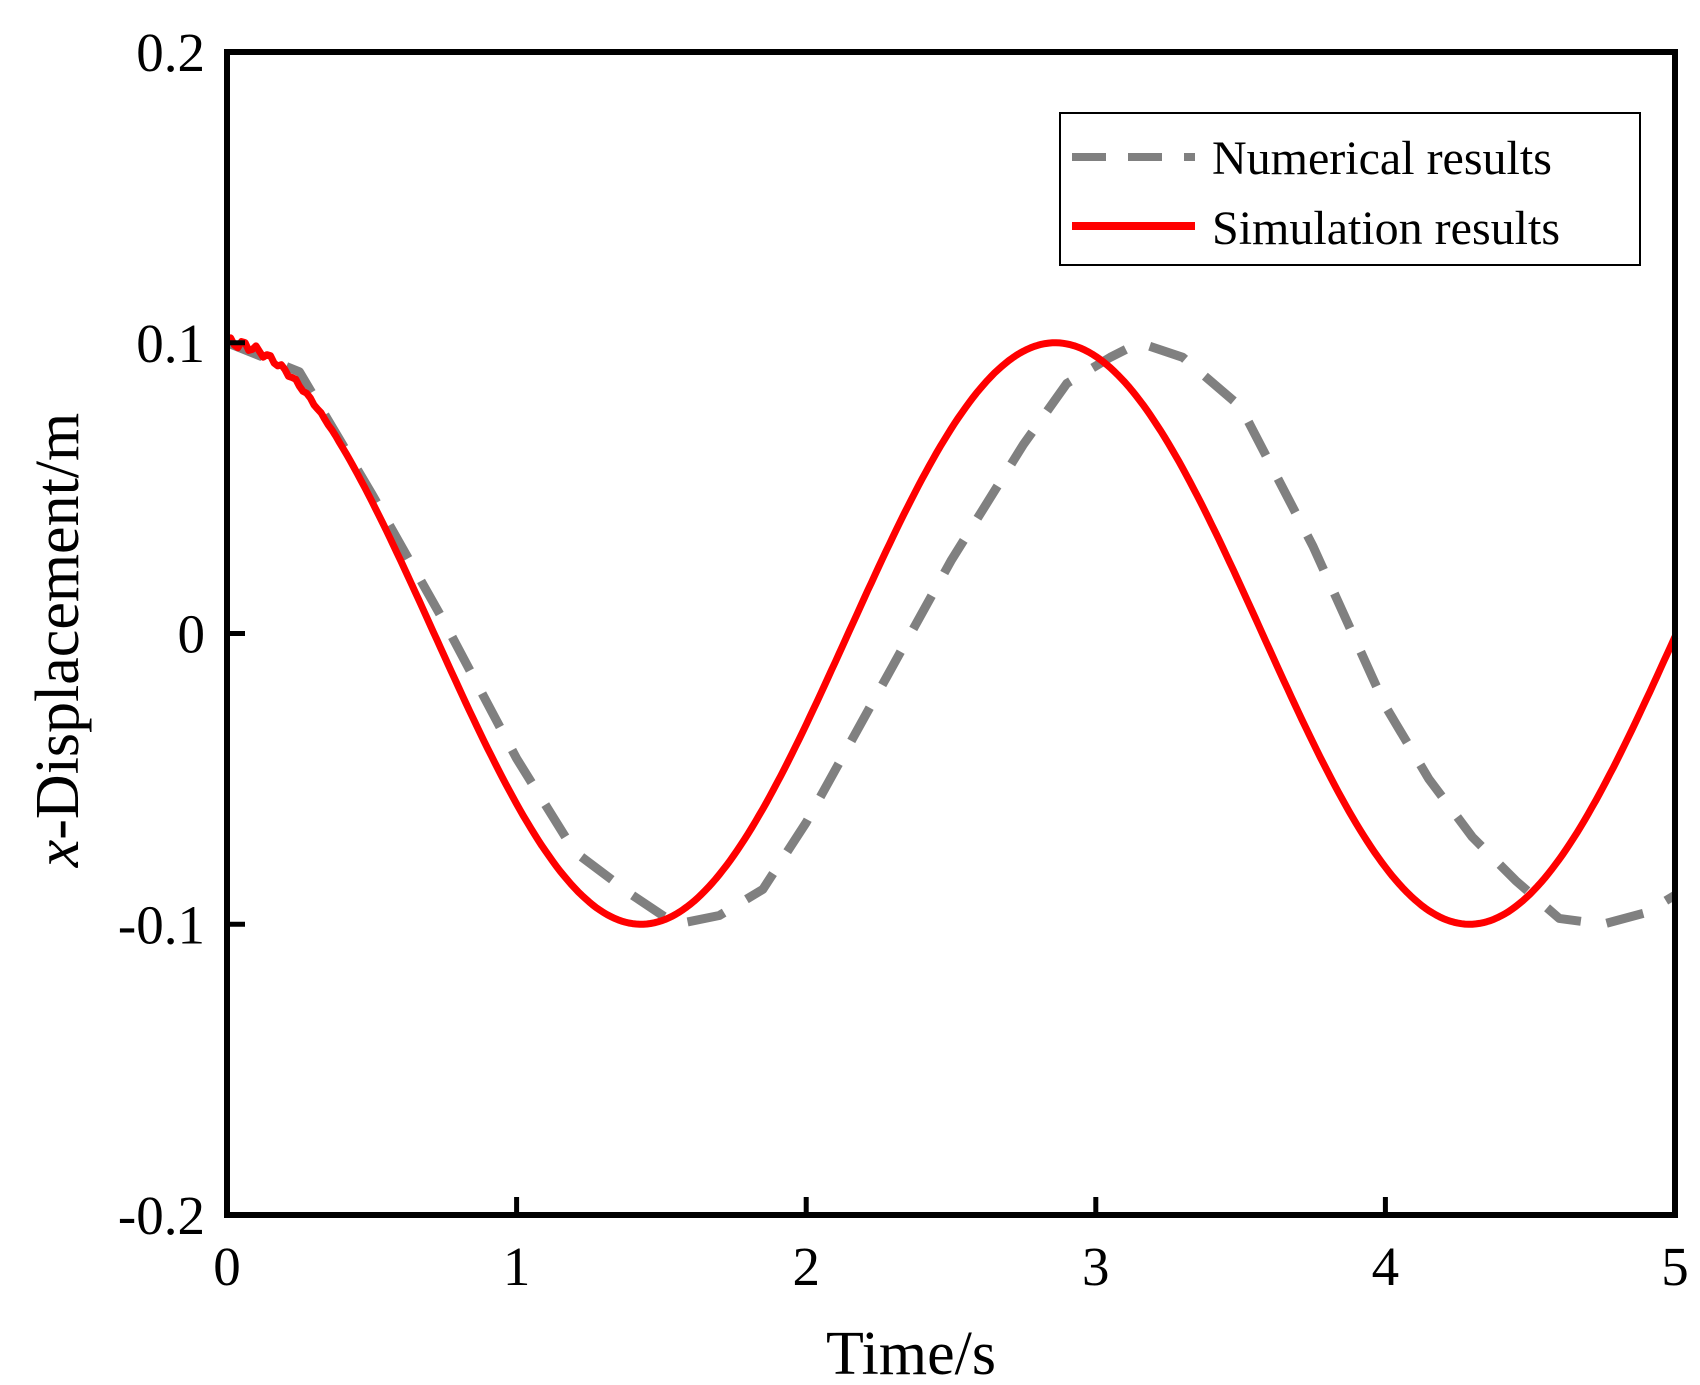 The width and height of the screenshot is (1700, 1385). Describe the element at coordinates (170, 52) in the screenshot. I see `y-tick-label: 0.2` at that location.